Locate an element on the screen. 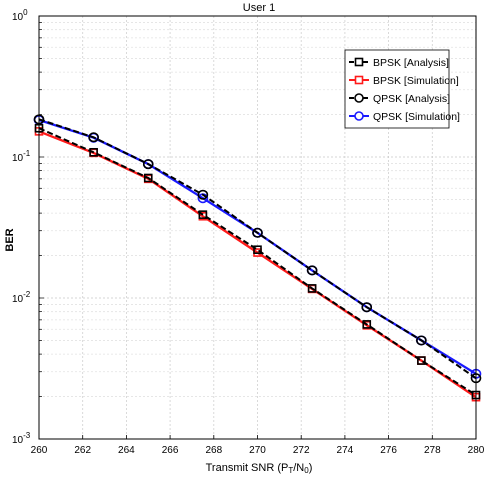  legend-item: BPSK [Analysis] is located at coordinates (399, 63).